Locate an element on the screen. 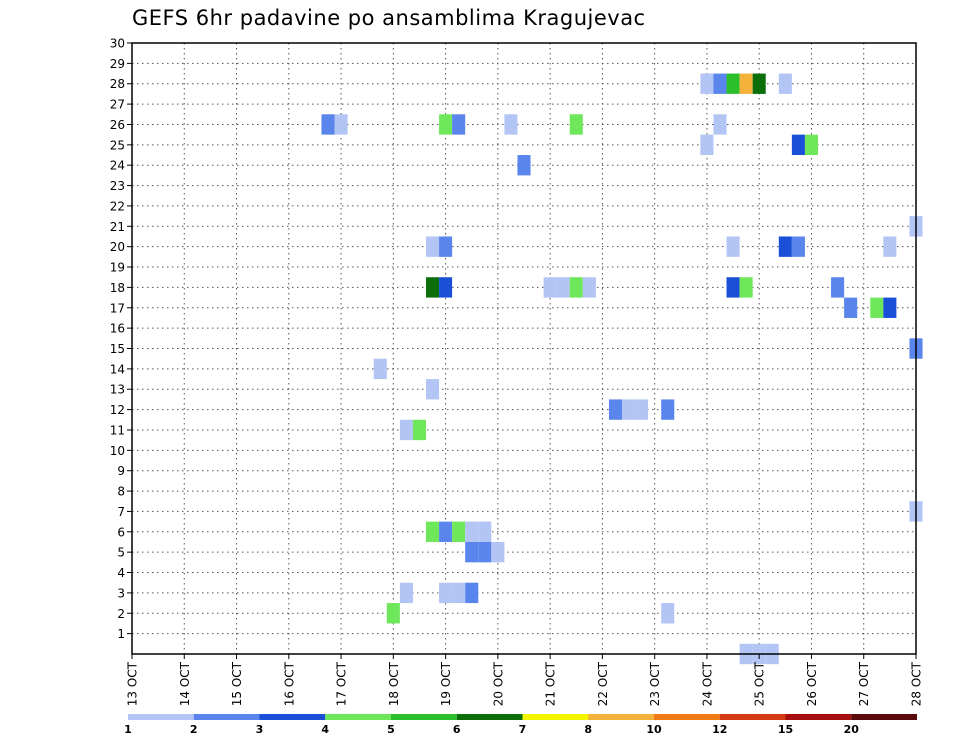 The image size is (960, 742). legend-label: 3 is located at coordinates (260, 729).